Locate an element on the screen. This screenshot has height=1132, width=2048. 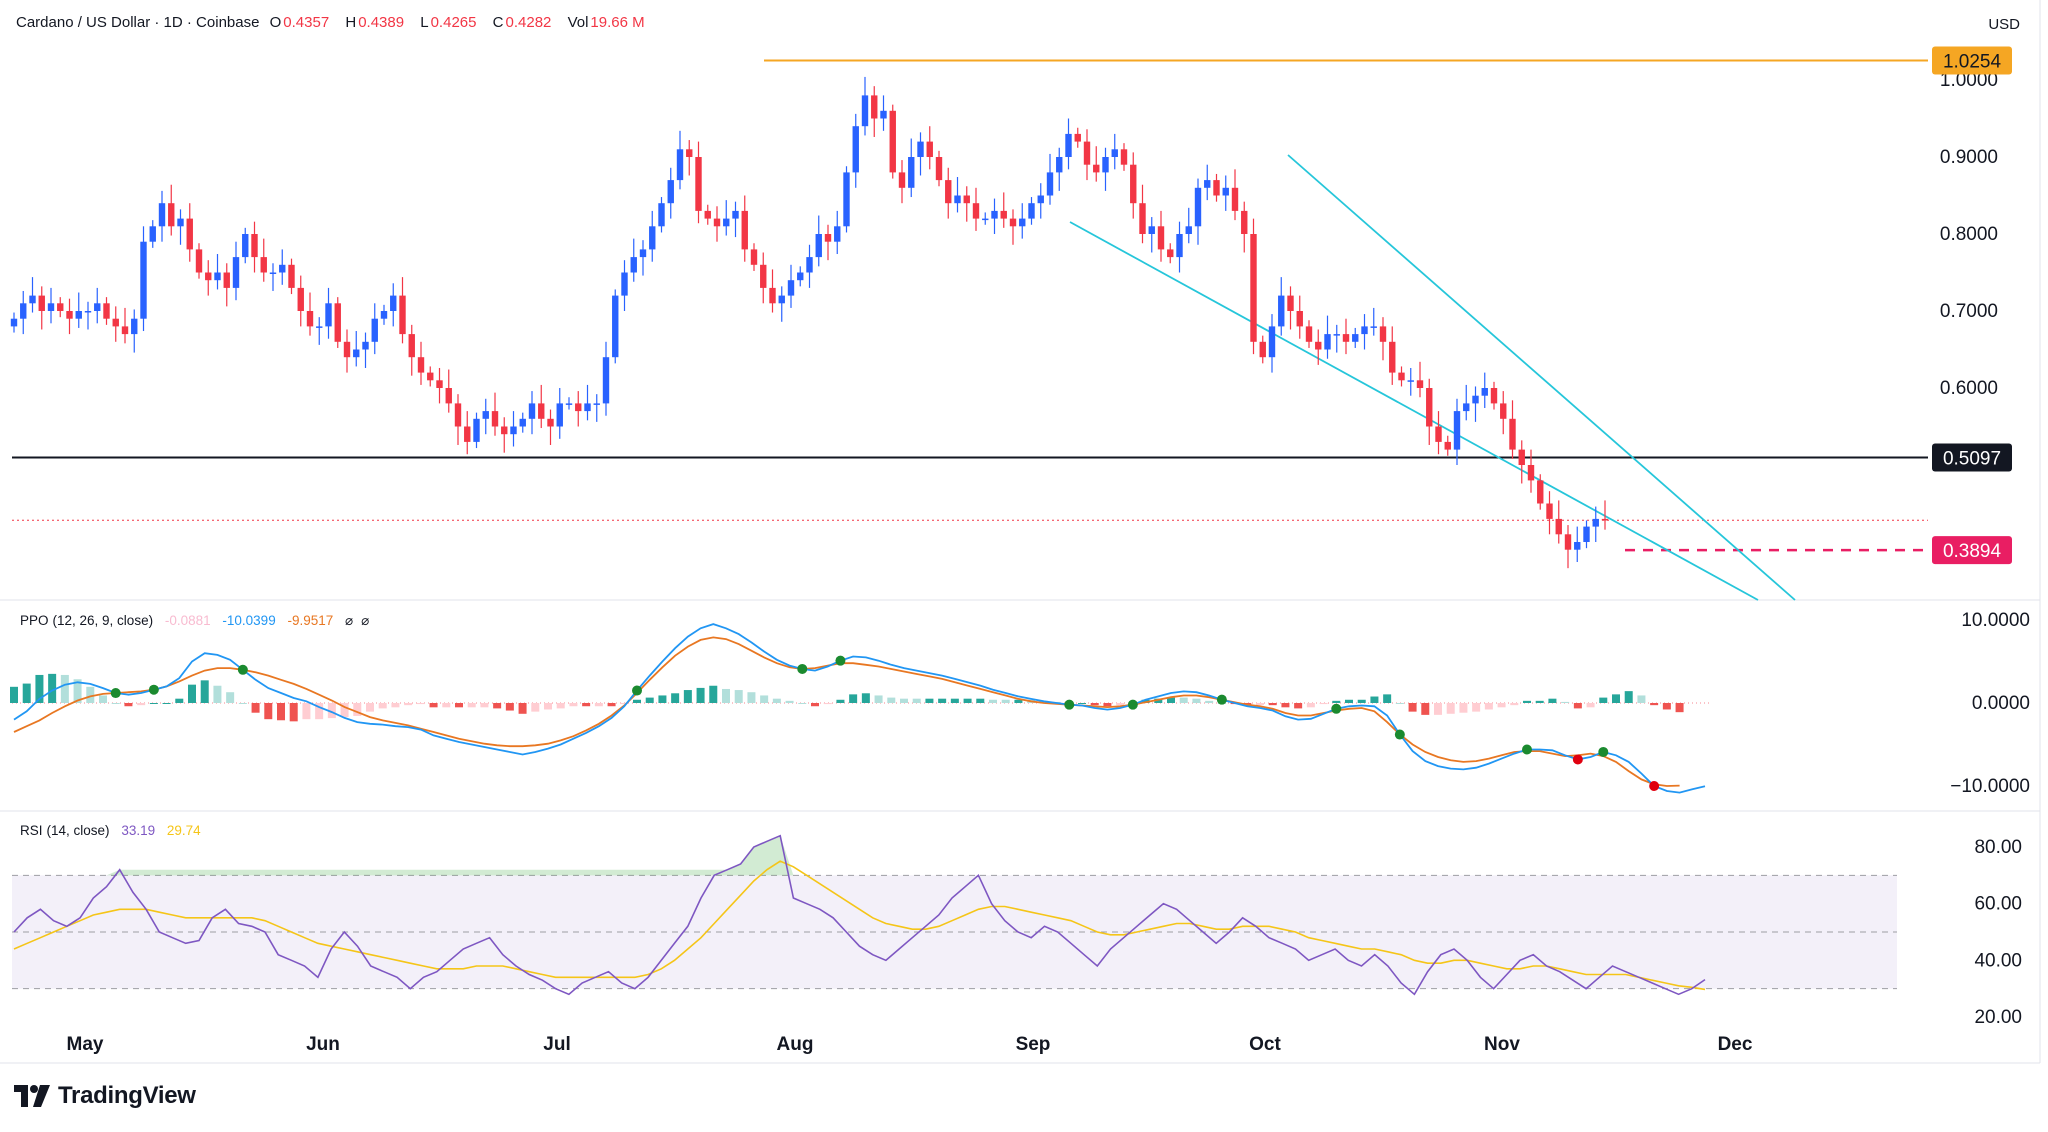
x-axis-month-label: Dec is located at coordinates (1735, 1044).